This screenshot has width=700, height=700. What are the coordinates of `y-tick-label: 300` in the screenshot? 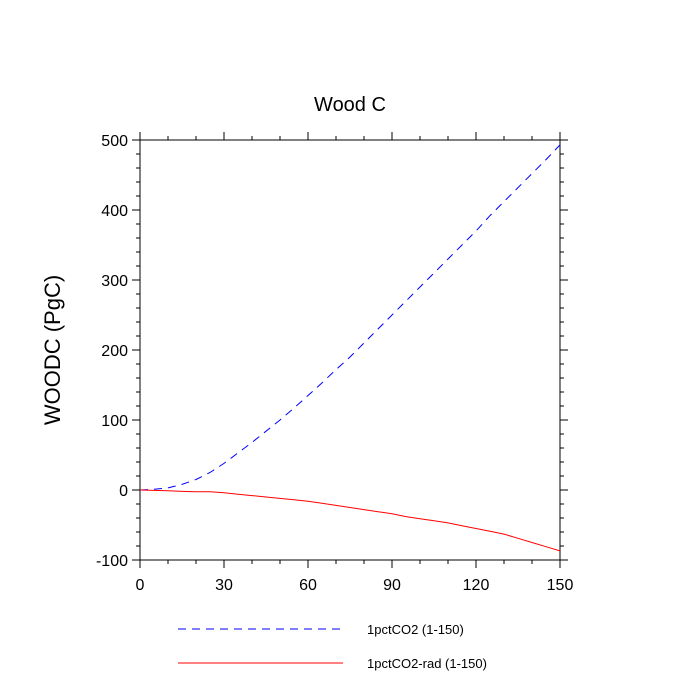 It's located at (114, 281).